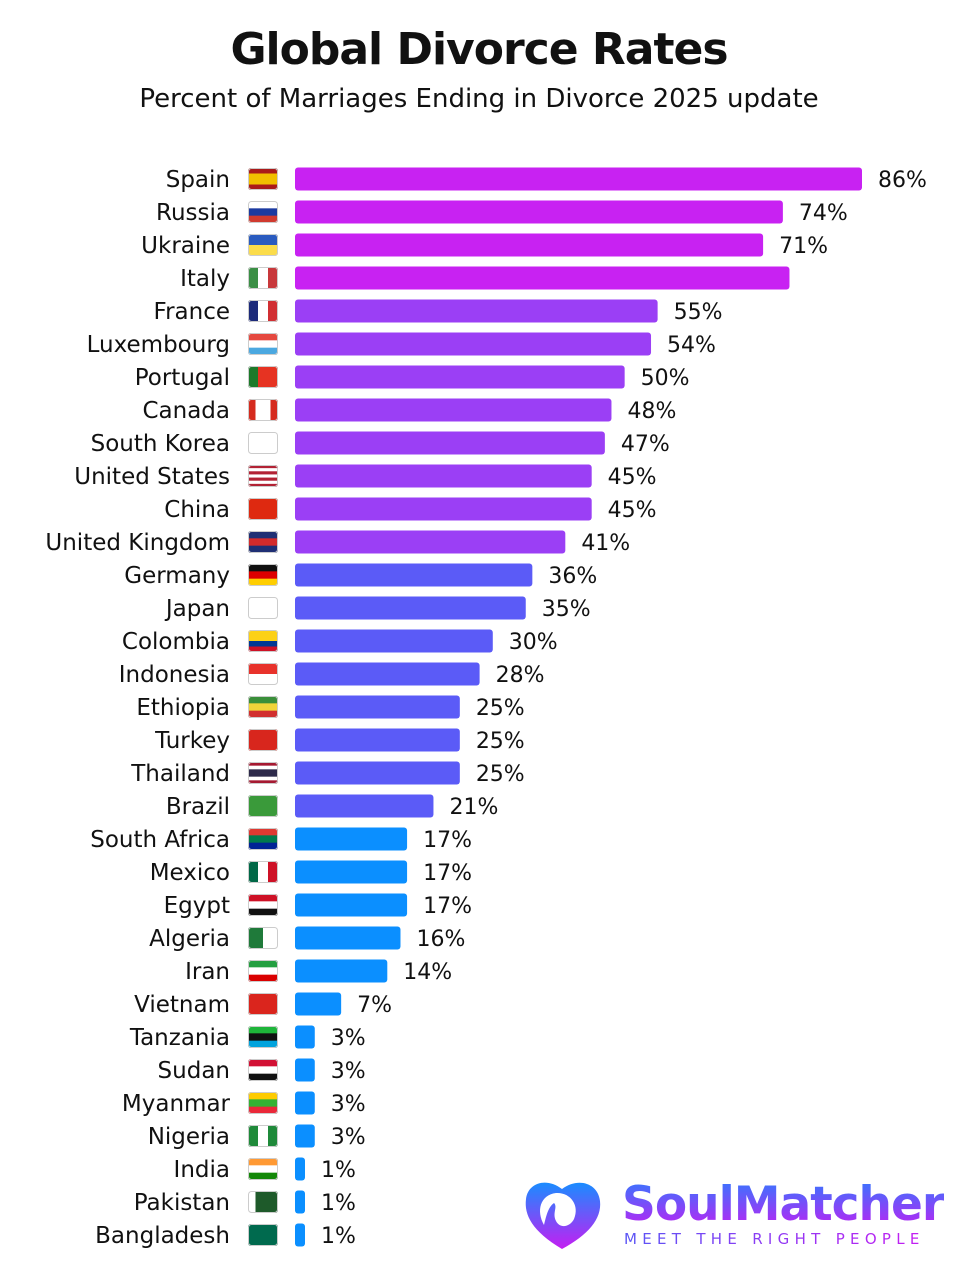  I want to click on category-label: Indonesia, so click(174, 675).